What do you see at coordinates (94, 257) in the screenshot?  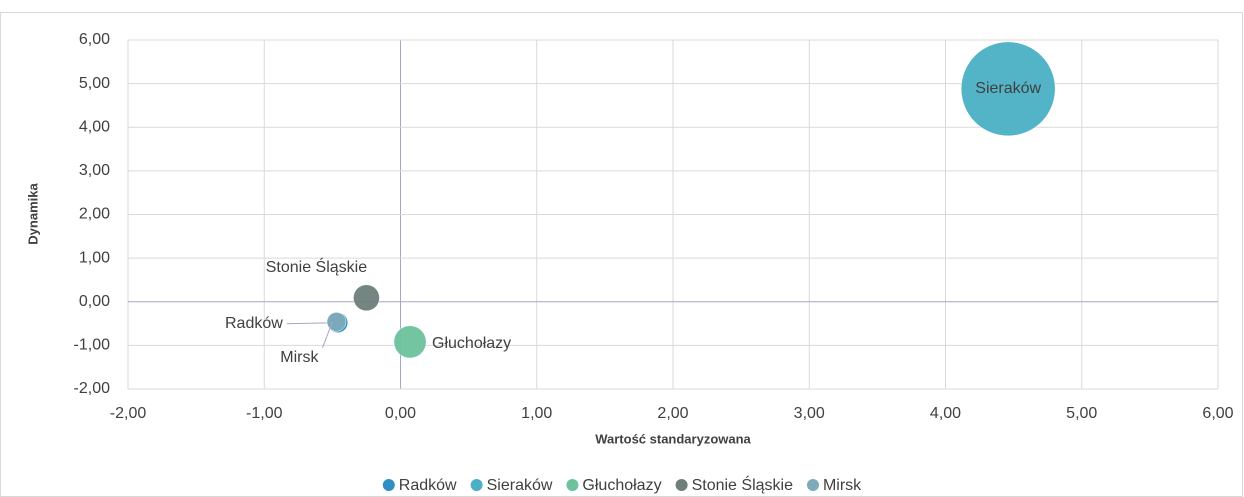 I see `y-tick-label: 1,00` at bounding box center [94, 257].